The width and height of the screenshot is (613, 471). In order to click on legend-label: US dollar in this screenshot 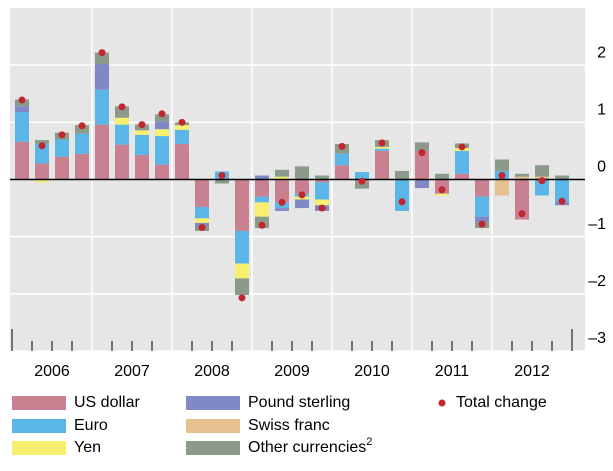, I will do `click(107, 402)`.